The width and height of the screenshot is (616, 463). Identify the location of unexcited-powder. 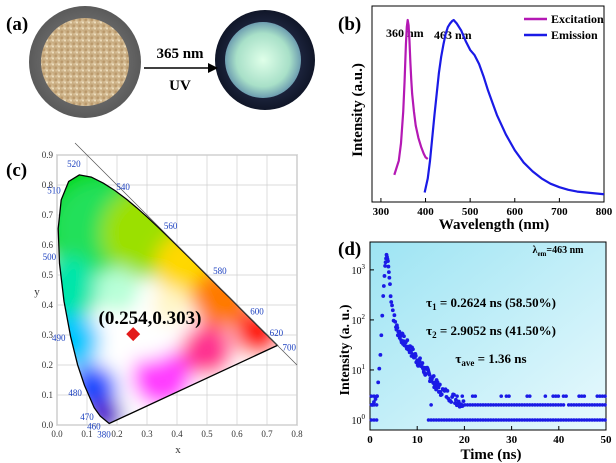
(85, 62).